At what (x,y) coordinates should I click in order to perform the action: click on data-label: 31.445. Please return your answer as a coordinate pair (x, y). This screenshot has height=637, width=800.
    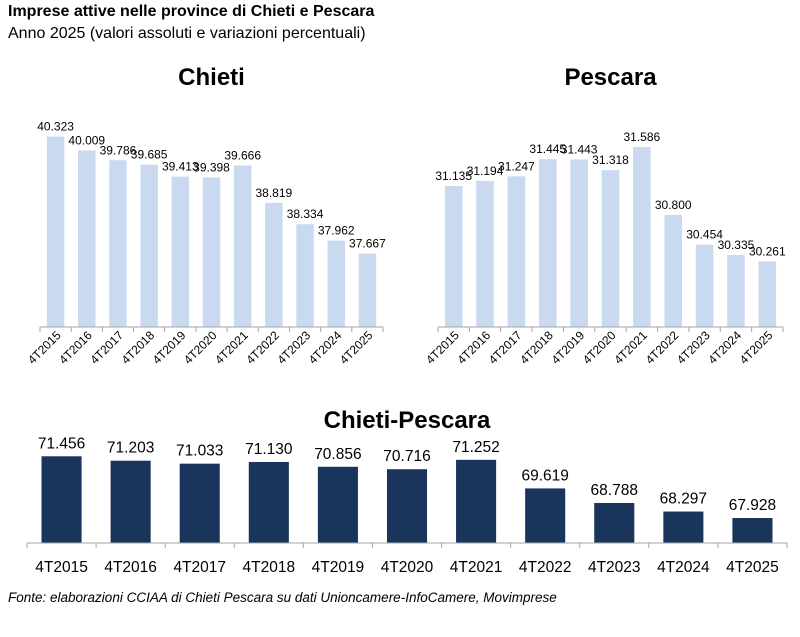
    Looking at the image, I should click on (547, 149).